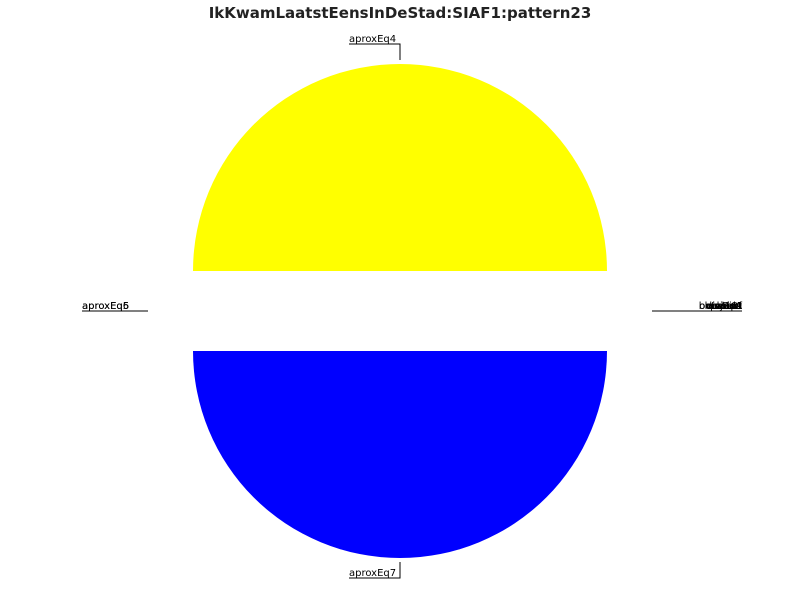  Describe the element at coordinates (734, 306) in the screenshot. I see `right-label-isA: isA` at that location.